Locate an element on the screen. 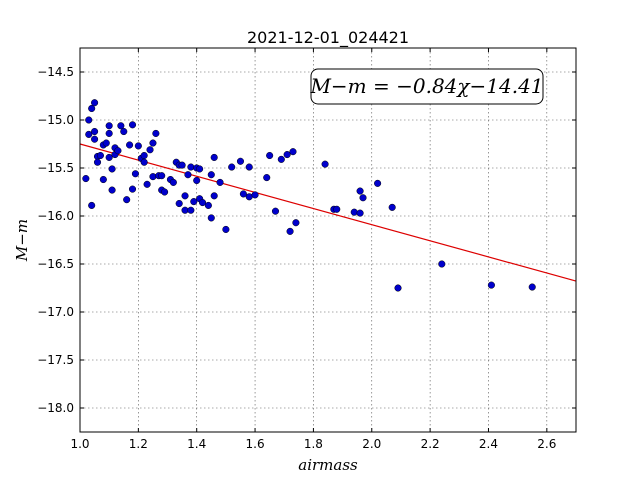 This screenshot has height=480, width=640. x-tick-label: 2.6 is located at coordinates (546, 444).